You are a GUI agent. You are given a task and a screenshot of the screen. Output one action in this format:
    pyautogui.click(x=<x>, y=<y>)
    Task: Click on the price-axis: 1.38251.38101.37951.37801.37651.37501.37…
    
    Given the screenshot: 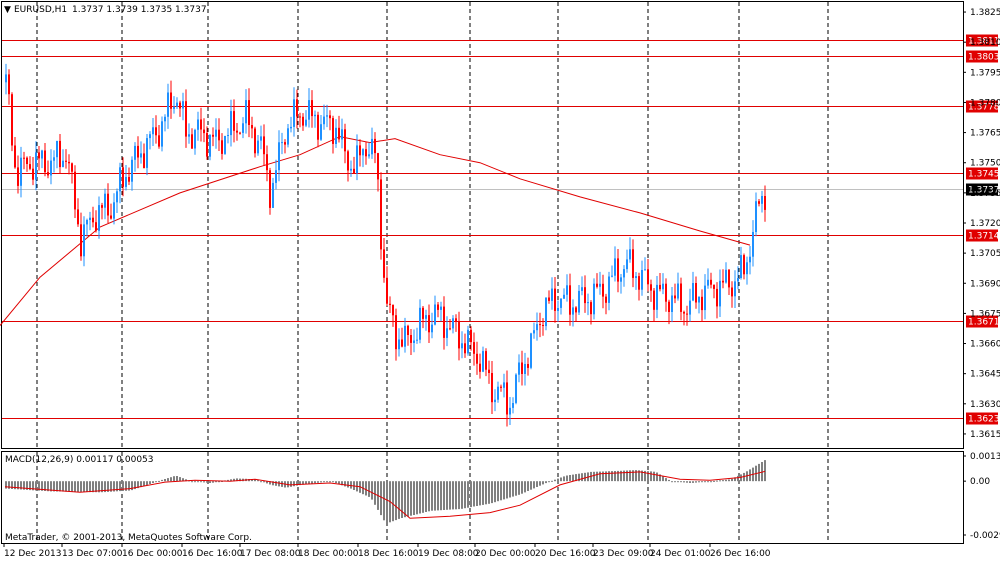 What is the action you would take?
    pyautogui.click(x=981, y=274)
    